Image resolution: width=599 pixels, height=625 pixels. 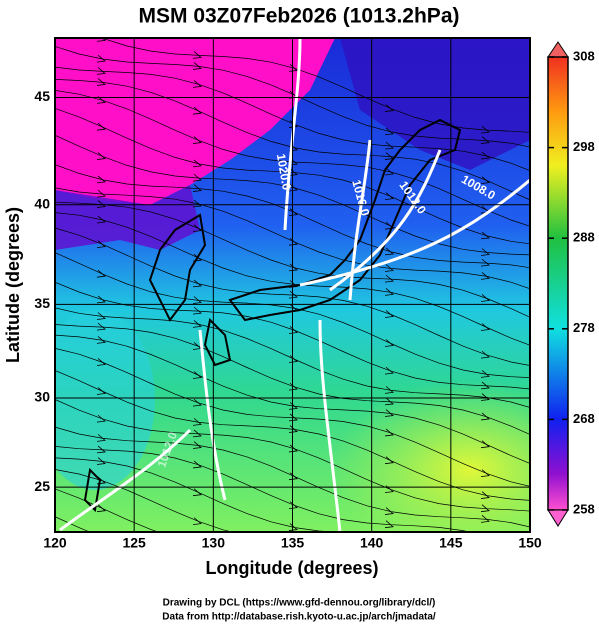 What do you see at coordinates (284, 172) in the screenshot?
I see `contour-label: 1020.0` at bounding box center [284, 172].